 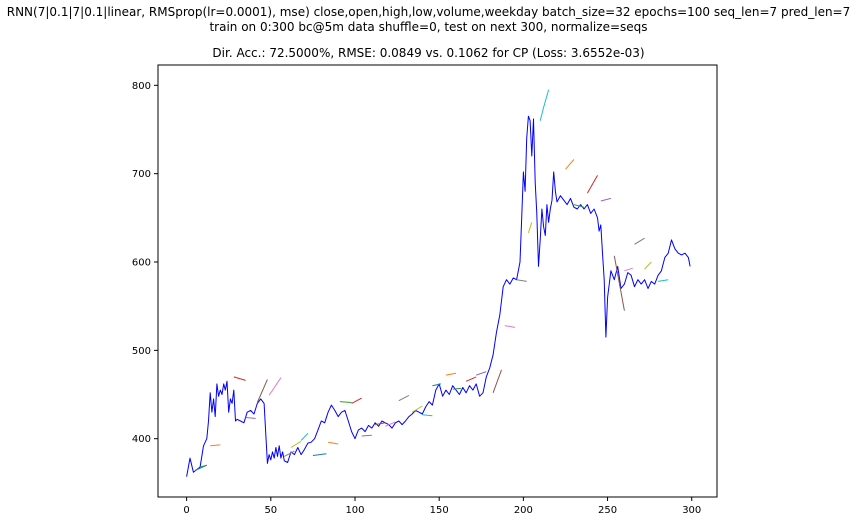 What do you see at coordinates (523, 510) in the screenshot?
I see `x-tick-label: 200` at bounding box center [523, 510].